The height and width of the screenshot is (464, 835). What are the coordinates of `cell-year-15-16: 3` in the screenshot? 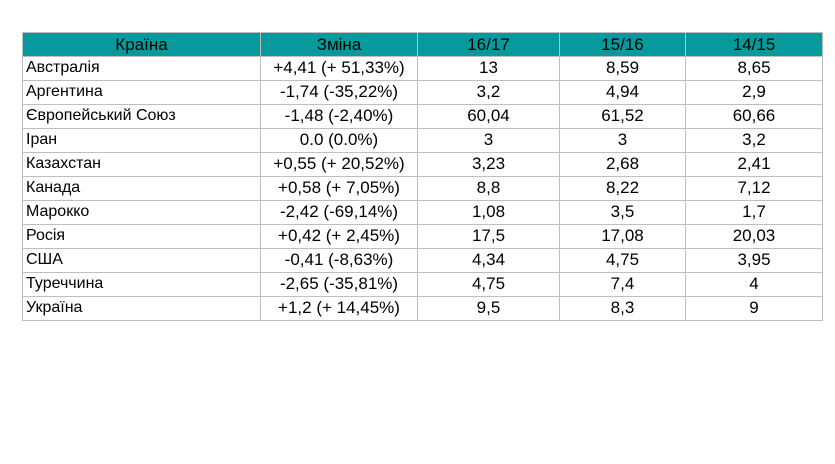 It's located at (622, 140).